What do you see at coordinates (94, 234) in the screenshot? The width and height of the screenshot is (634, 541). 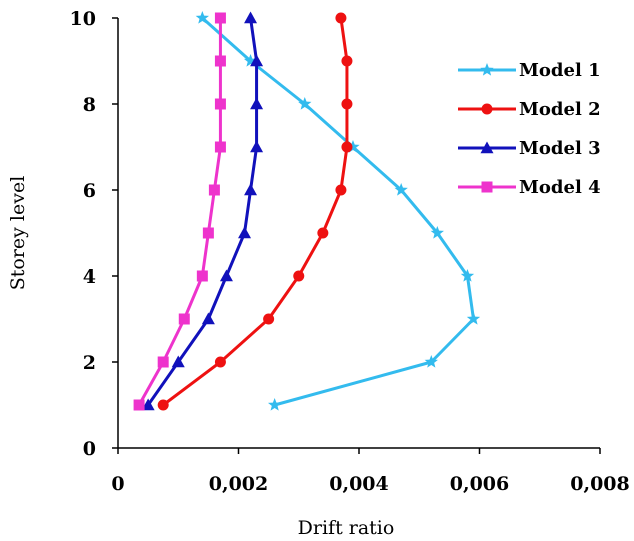 I see `y-ticks: 0 2 4 6 8 10` at bounding box center [94, 234].